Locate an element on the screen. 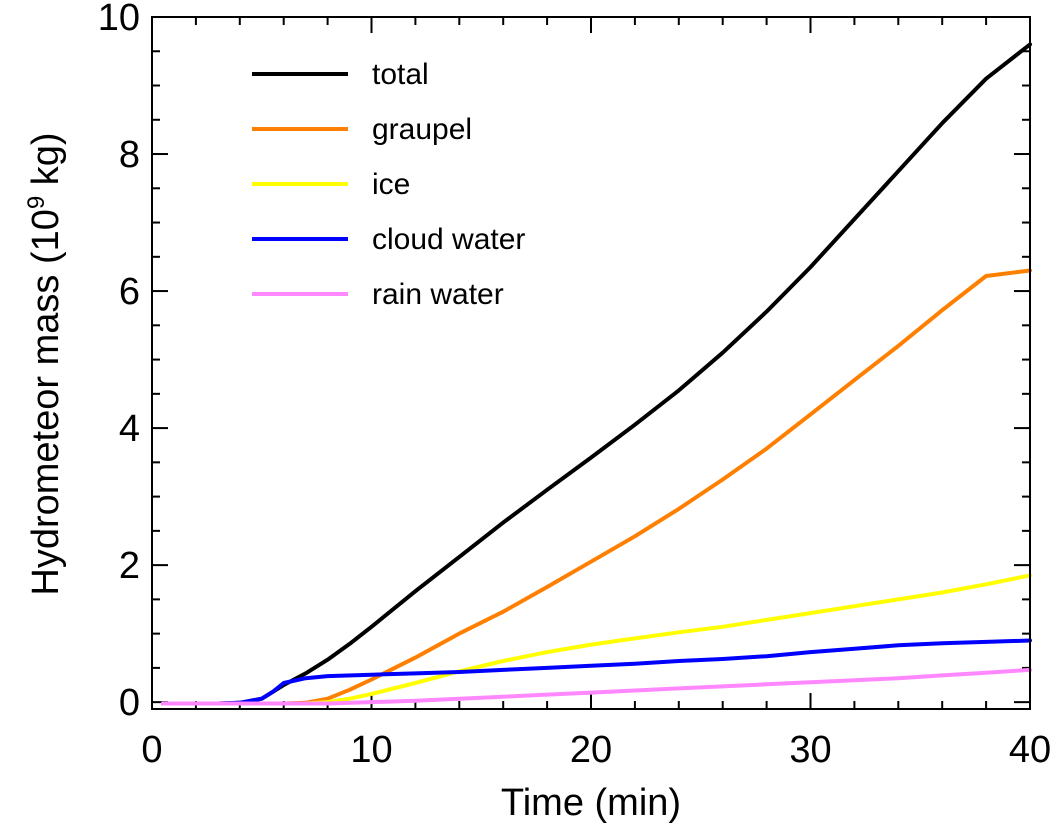  legend: total graupel ice cloud water rain water is located at coordinates (388, 184).